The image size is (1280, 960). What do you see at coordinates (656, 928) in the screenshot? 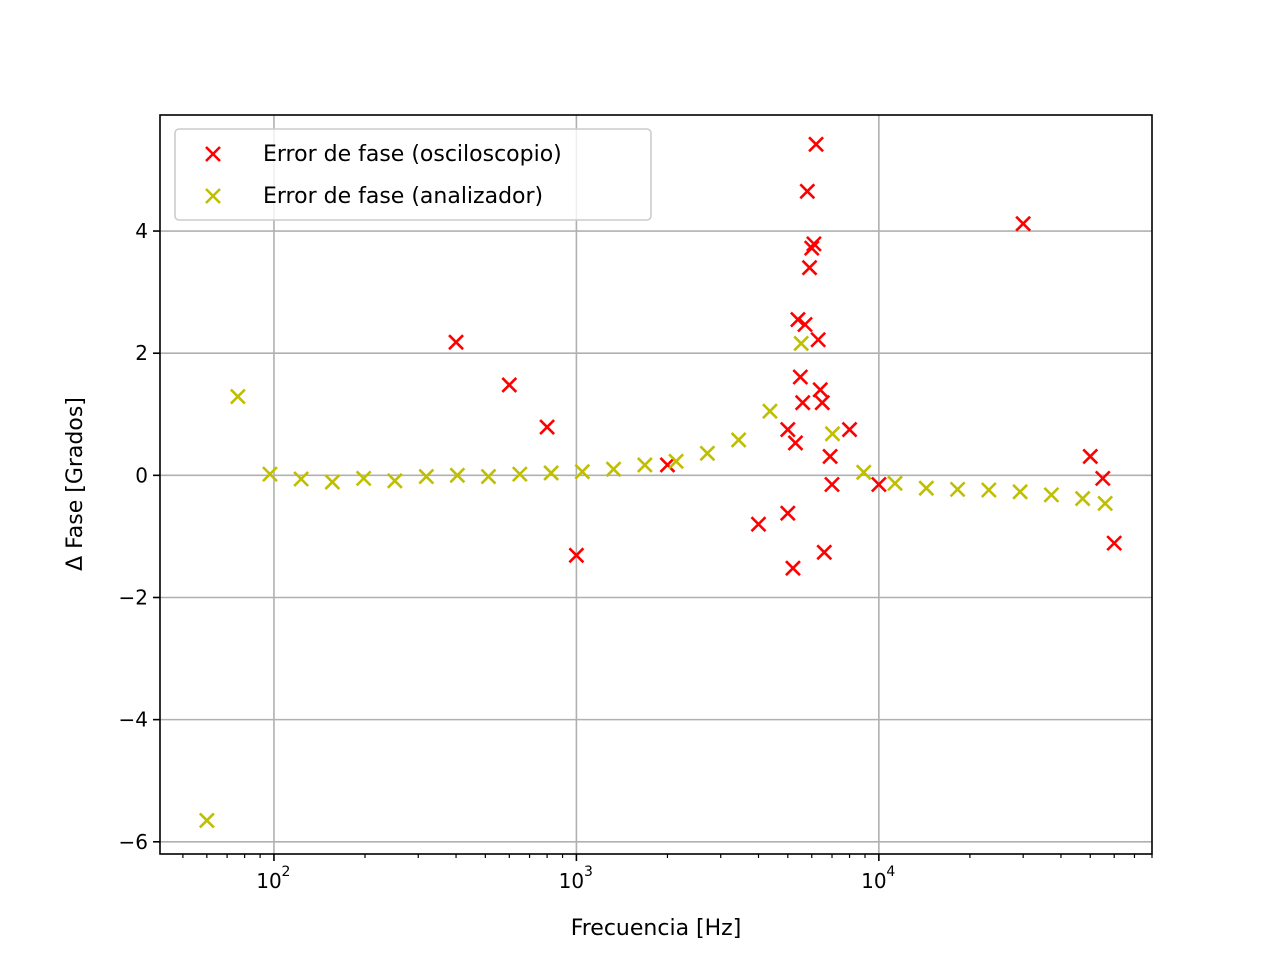
I see `x-axis-label: Frecuencia [Hz]` at bounding box center [656, 928].